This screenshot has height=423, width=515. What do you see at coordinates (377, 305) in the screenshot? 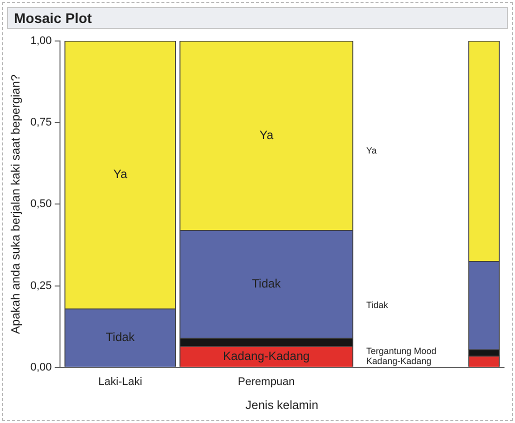
I see `series-label: Tidak` at bounding box center [377, 305].